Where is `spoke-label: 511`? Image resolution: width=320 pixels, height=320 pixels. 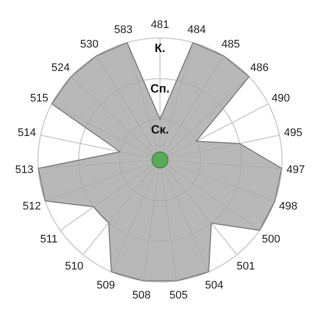 spoke-label: 511 is located at coordinates (49, 239).